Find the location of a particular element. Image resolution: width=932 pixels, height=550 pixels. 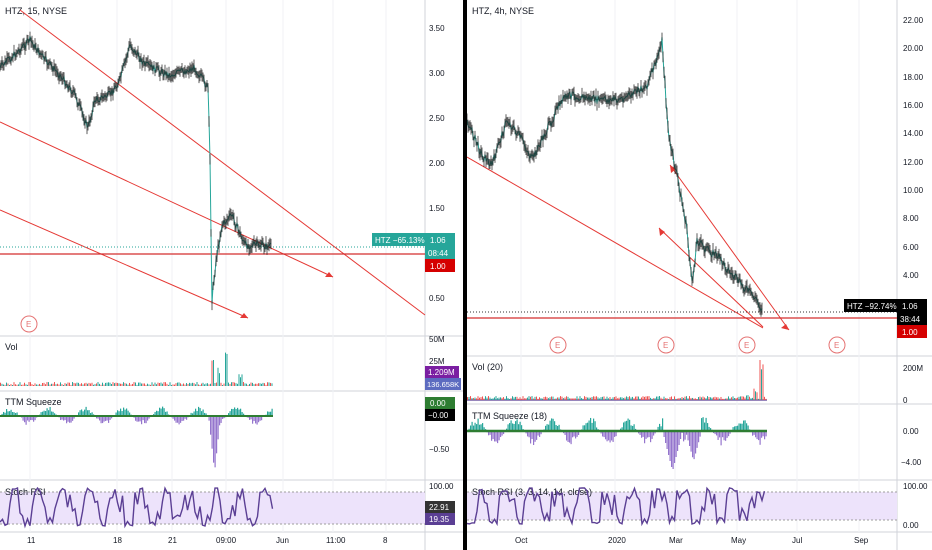

price-series is located at coordinates (136, 169).